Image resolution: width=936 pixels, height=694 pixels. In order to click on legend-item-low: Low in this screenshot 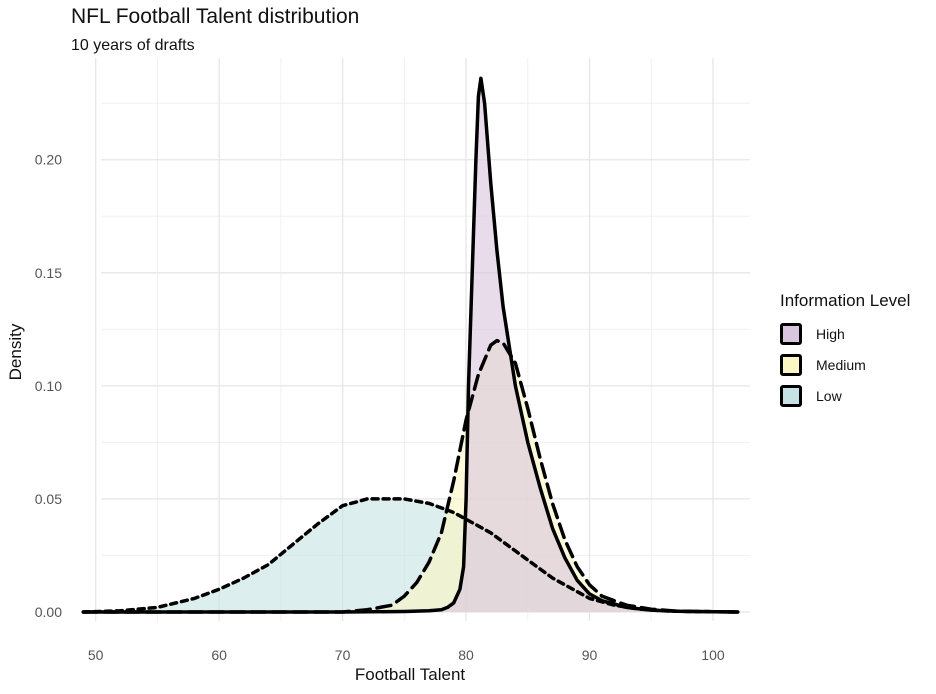, I will do `click(845, 395)`.